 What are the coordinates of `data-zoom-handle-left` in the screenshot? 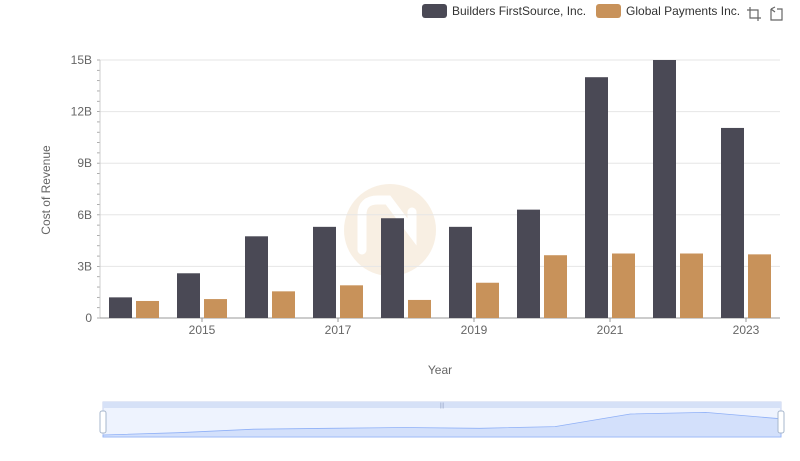 It's located at (103, 422).